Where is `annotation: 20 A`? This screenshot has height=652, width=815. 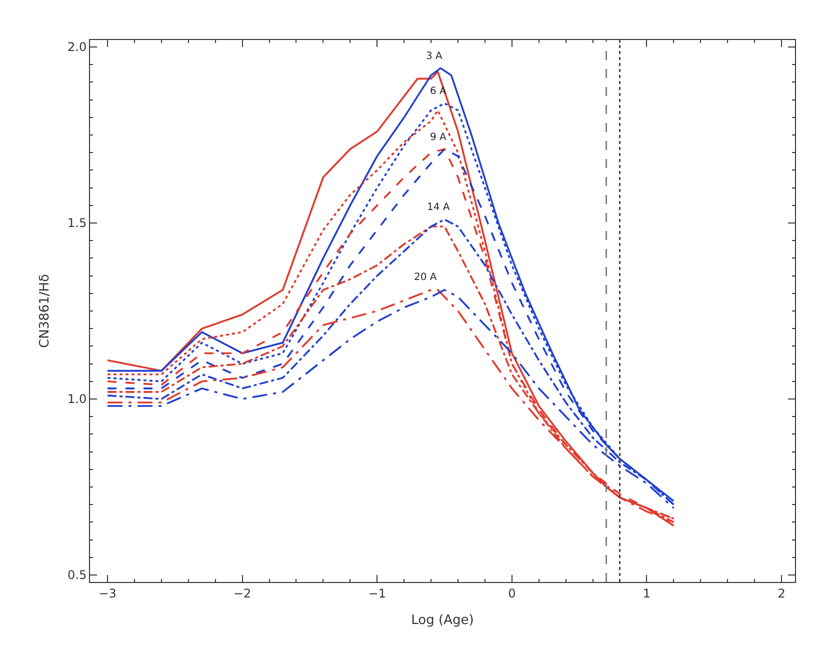
annotation: 20 A is located at coordinates (425, 277).